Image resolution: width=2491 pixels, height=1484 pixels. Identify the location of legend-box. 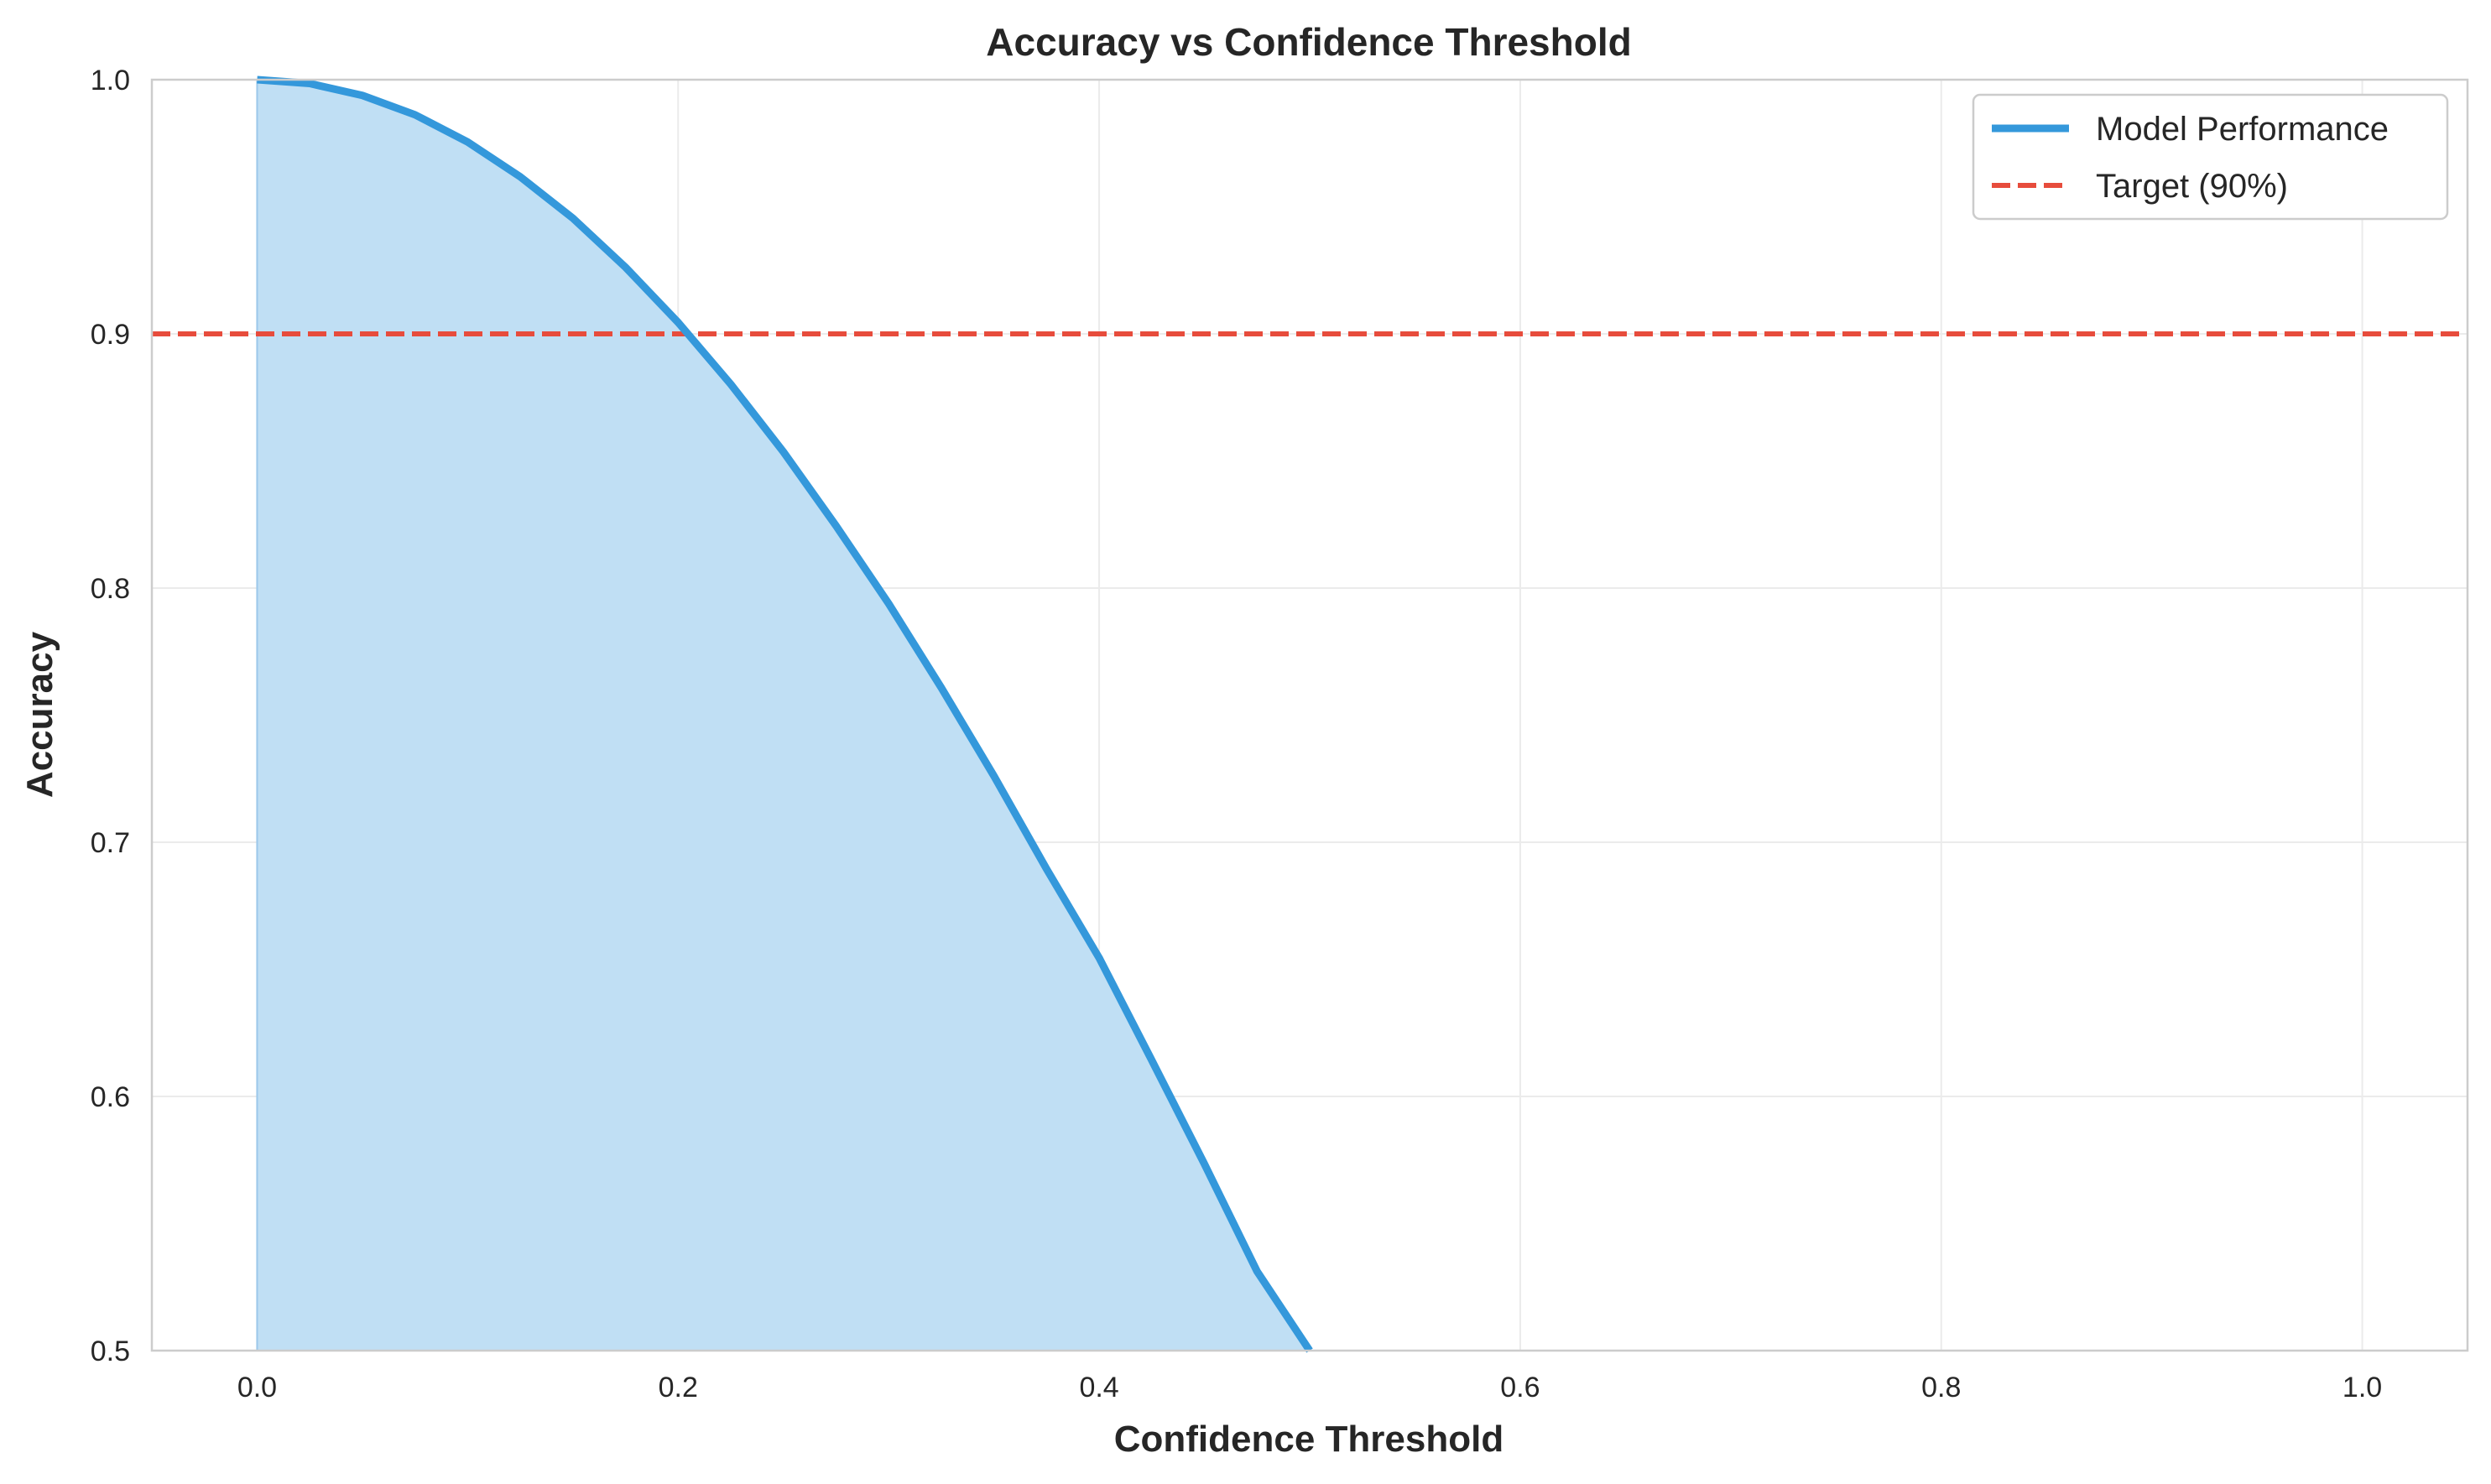
(2210, 157).